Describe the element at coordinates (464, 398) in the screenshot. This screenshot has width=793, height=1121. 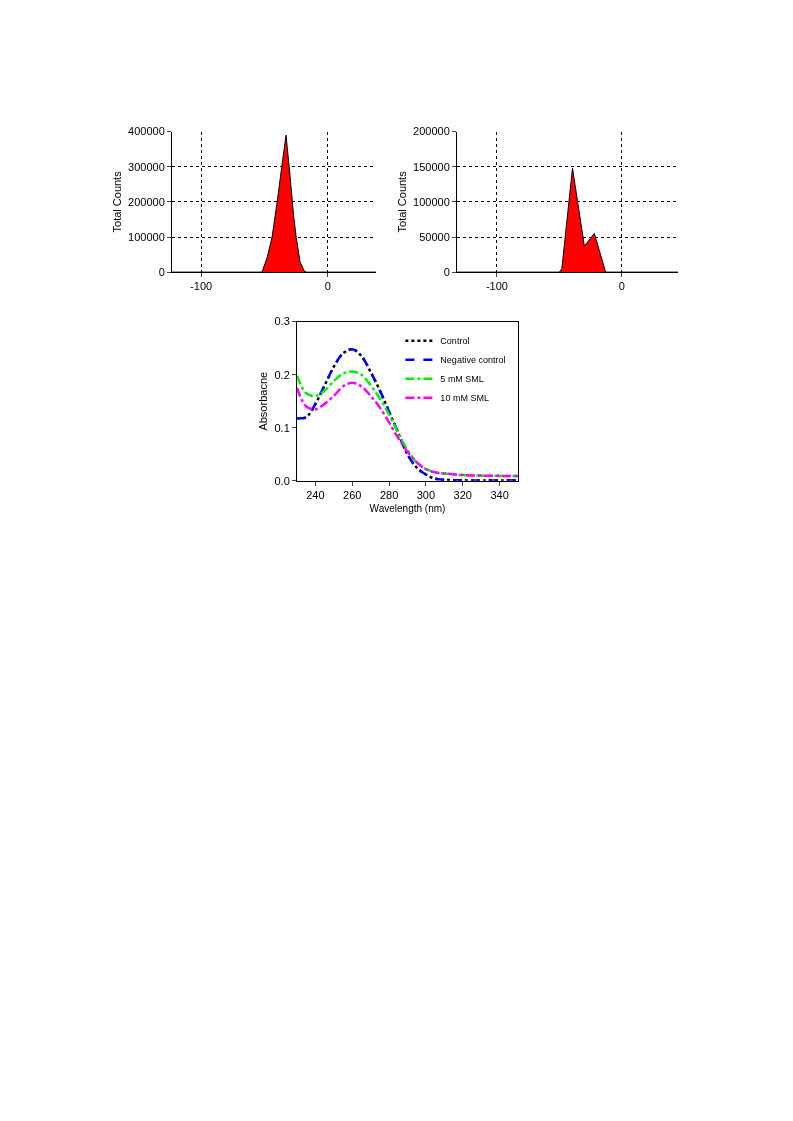
I see `legend-label: 10 mM SML` at that location.